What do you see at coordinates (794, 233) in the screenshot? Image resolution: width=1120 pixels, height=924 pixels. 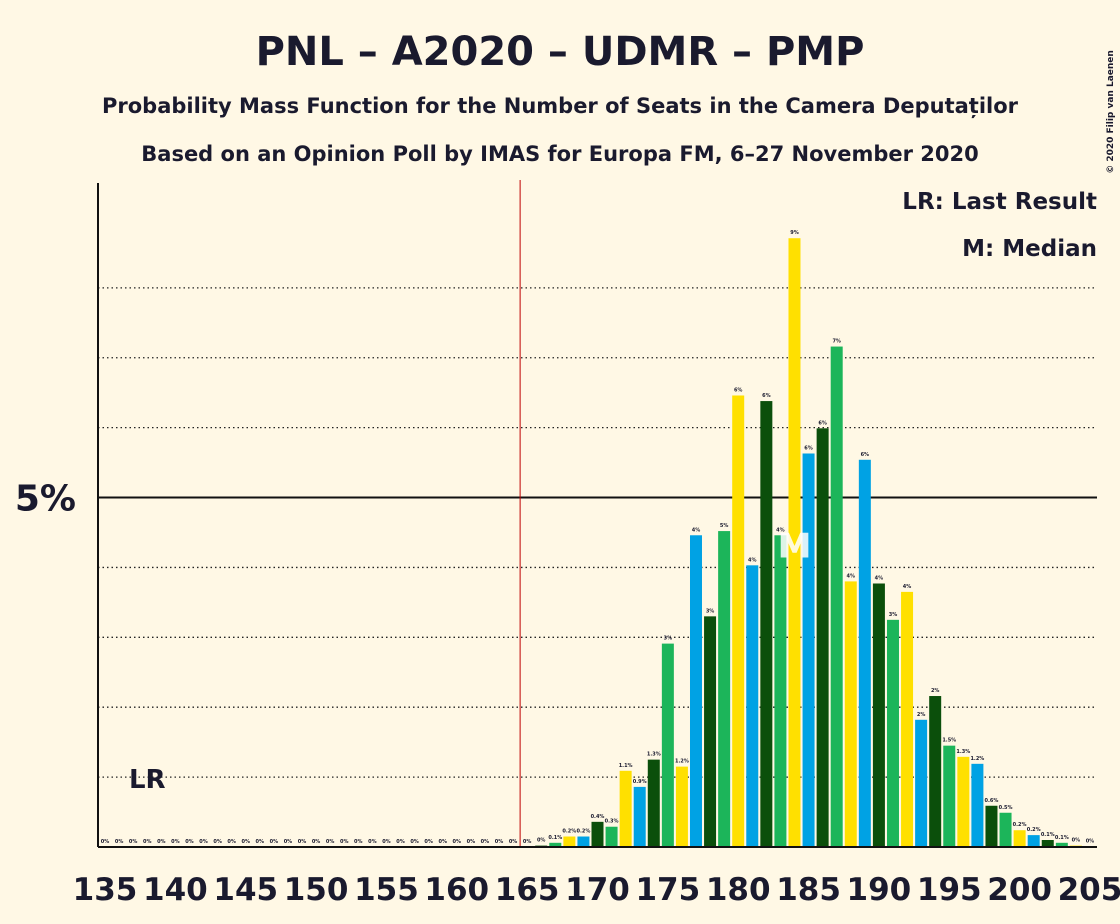 I see `value-label: 9%` at bounding box center [794, 233].